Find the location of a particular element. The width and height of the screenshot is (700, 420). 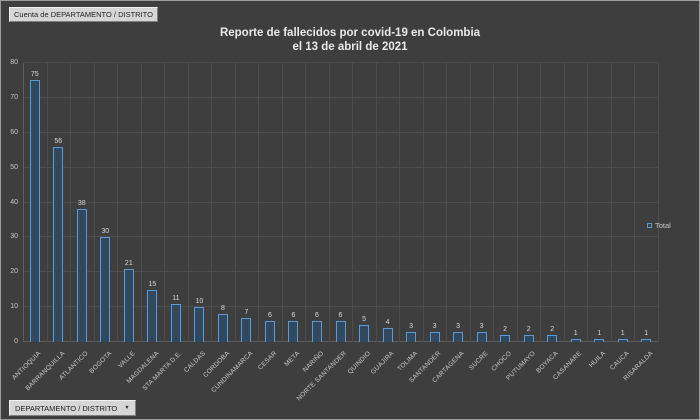

y-tick-label: 10 is located at coordinates (14, 307).